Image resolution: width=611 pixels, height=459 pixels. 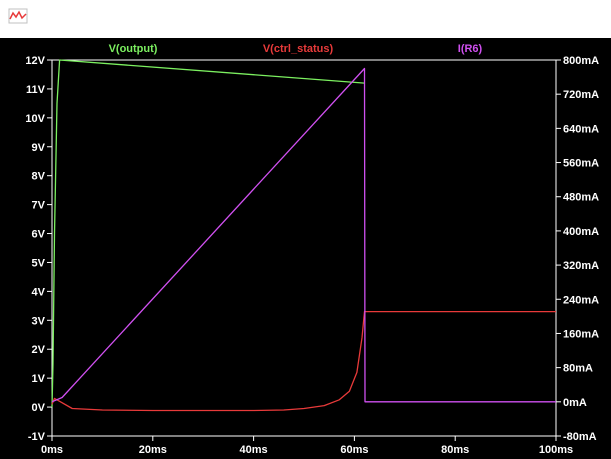 What do you see at coordinates (581, 95) in the screenshot?
I see `y-right-tick-label: 720mA` at bounding box center [581, 95].